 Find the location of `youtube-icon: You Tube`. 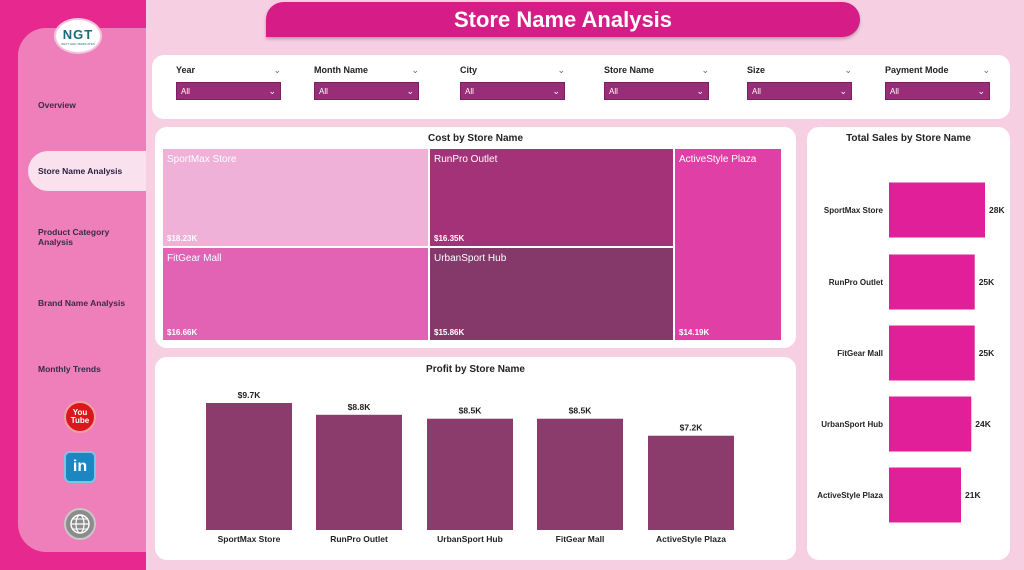

youtube-icon: You Tube is located at coordinates (80, 417).